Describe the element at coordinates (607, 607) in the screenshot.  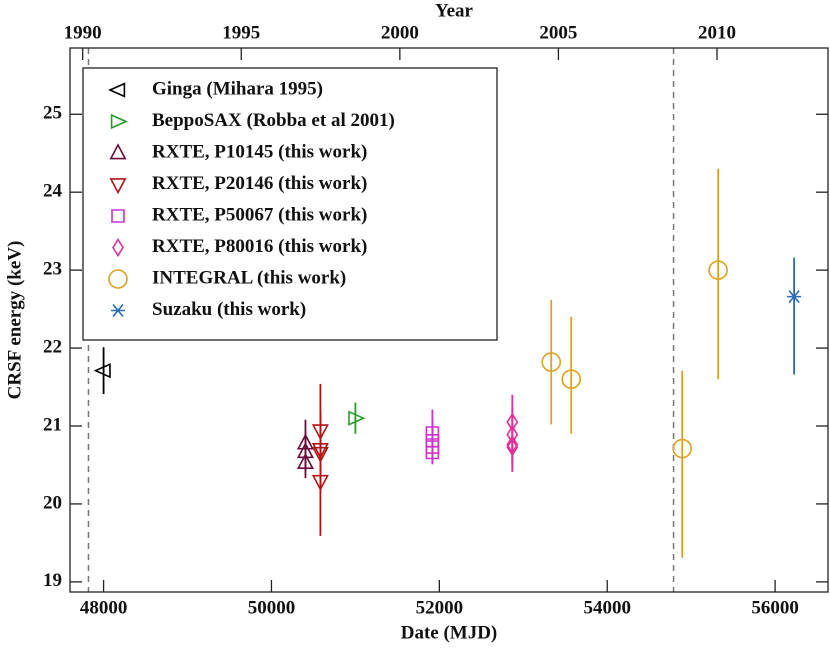
I see `x-tick-label: 54000` at that location.